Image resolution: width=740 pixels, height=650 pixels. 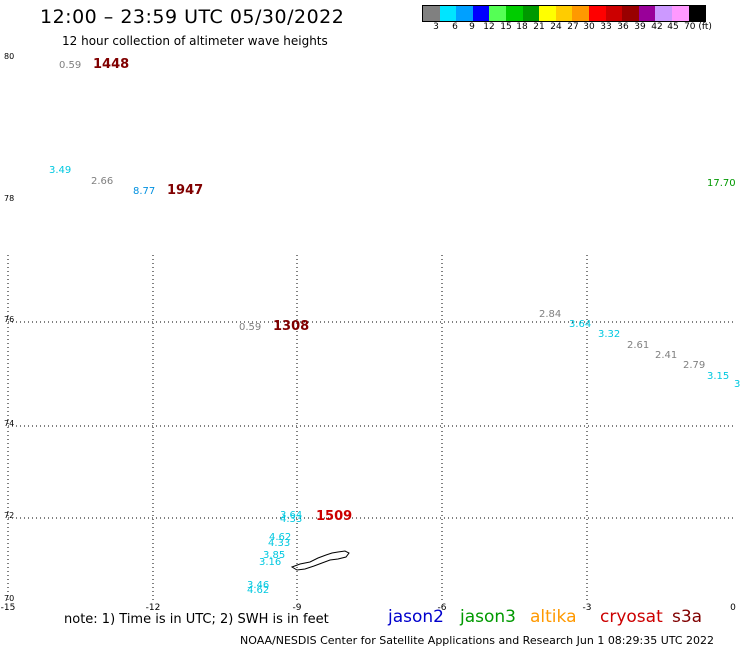 What do you see at coordinates (718, 376) in the screenshot?
I see `wave-height-value: 3.15` at bounding box center [718, 376].